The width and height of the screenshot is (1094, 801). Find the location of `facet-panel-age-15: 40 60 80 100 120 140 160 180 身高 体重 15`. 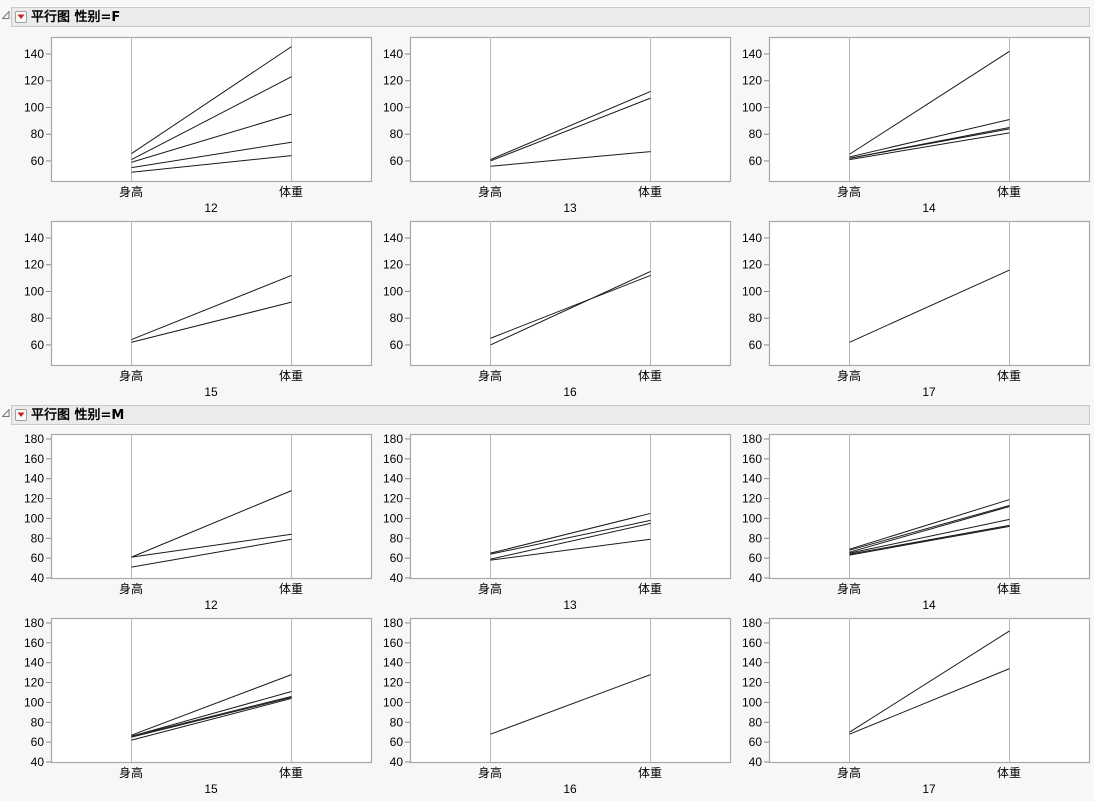

facet-panel-age-15: 40 60 80 100 120 140 160 180 身高 体重 15 is located at coordinates (198, 706).